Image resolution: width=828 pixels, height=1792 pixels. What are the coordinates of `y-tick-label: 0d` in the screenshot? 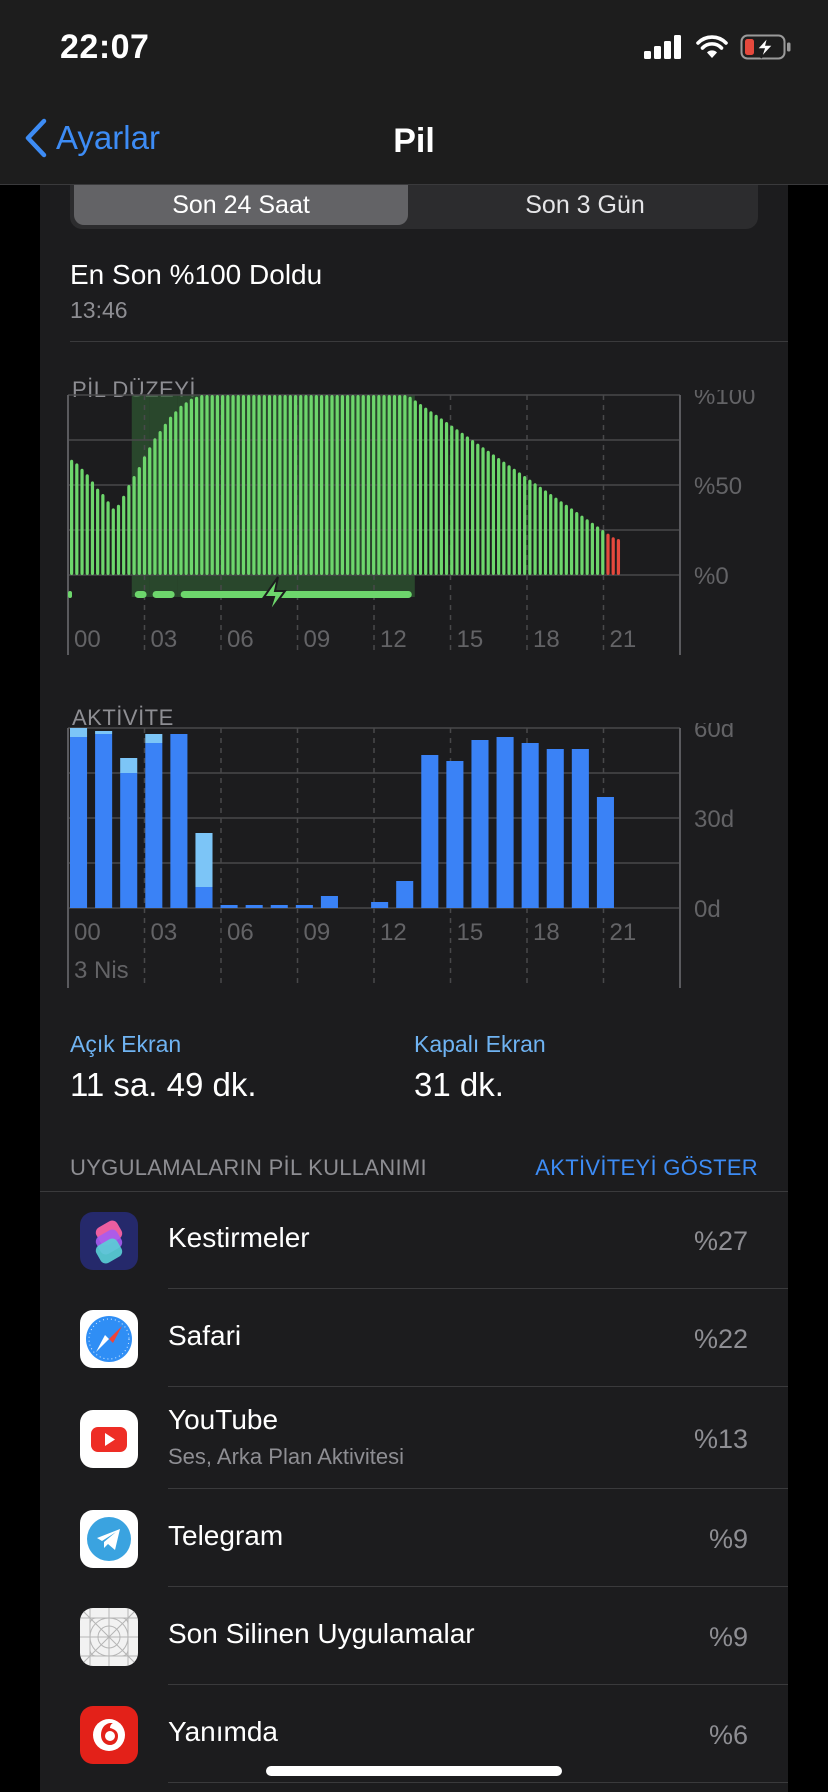 It's located at (707, 909).